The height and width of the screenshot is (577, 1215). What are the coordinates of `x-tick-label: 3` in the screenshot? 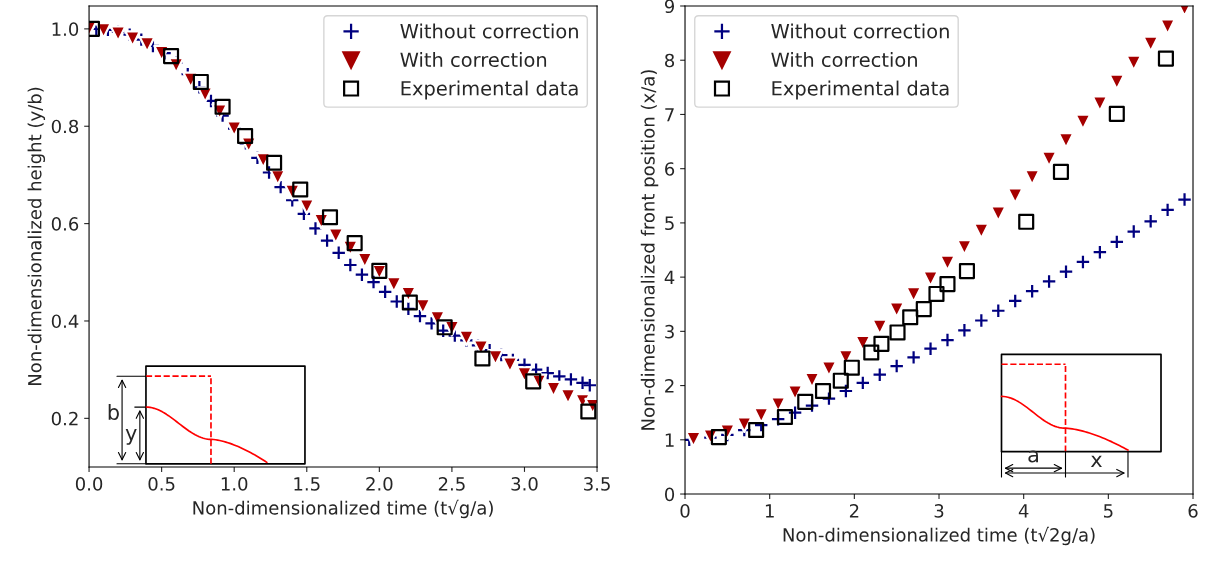 It's located at (939, 511).